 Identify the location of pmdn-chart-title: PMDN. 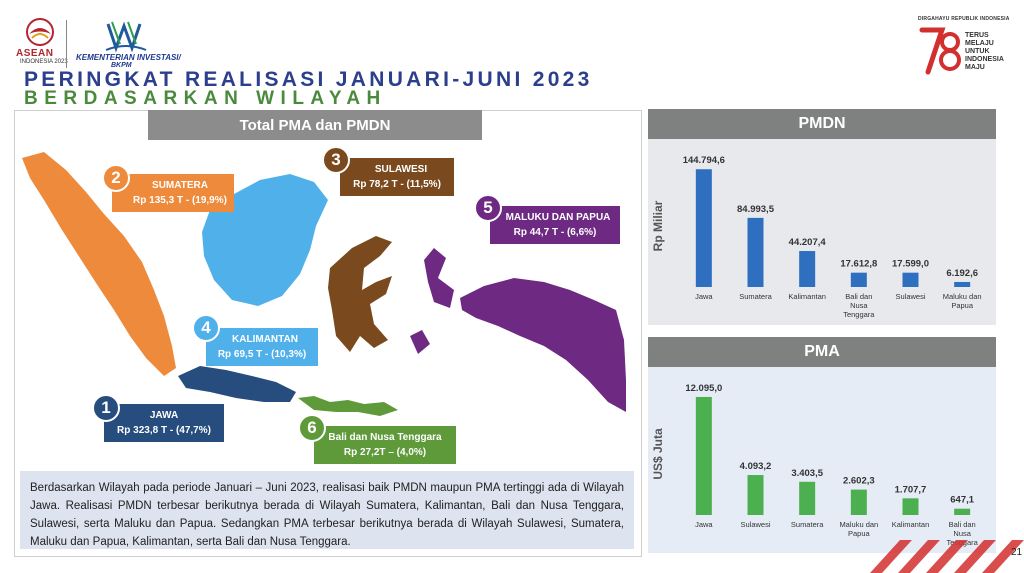
(822, 124).